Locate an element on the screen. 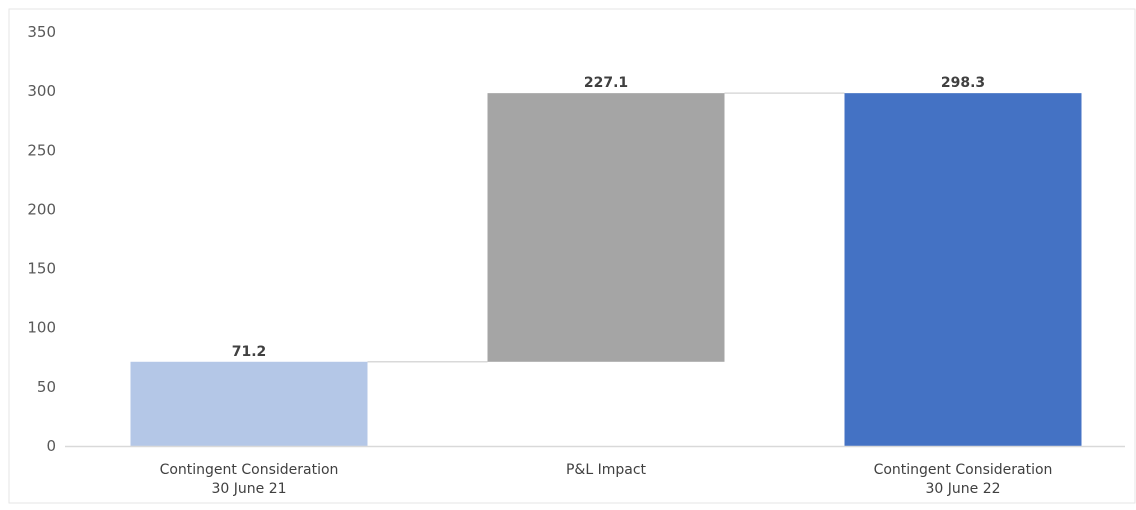 The image size is (1136, 510). y-tick-label: 250 is located at coordinates (41, 150).